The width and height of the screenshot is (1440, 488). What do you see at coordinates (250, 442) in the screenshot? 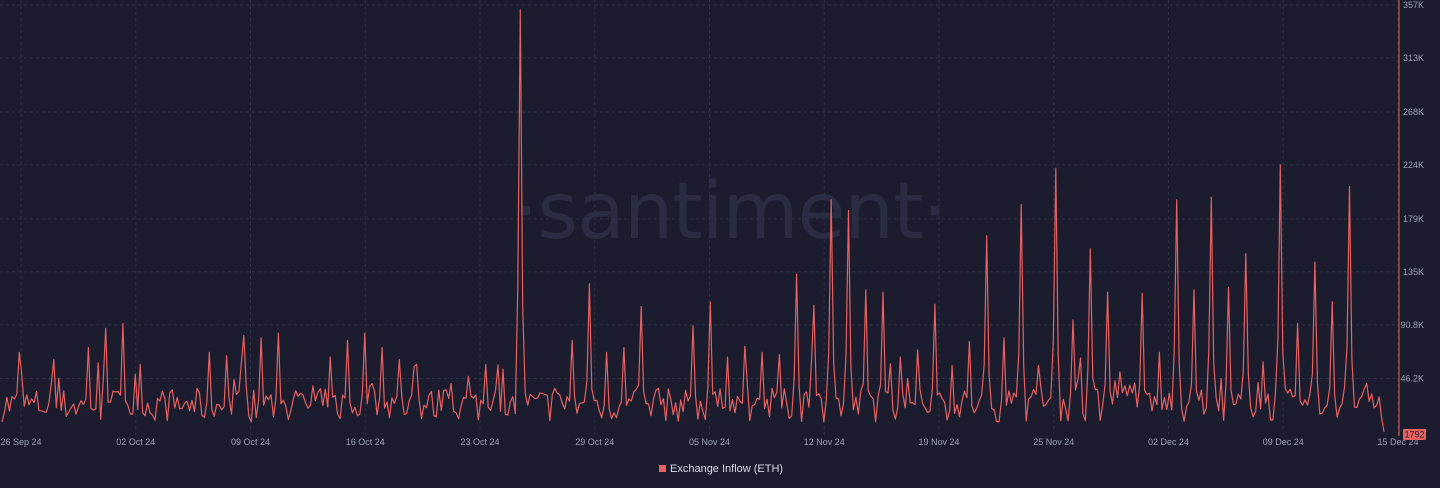
I see `x-tick-label: 09 Oct 24` at bounding box center [250, 442].